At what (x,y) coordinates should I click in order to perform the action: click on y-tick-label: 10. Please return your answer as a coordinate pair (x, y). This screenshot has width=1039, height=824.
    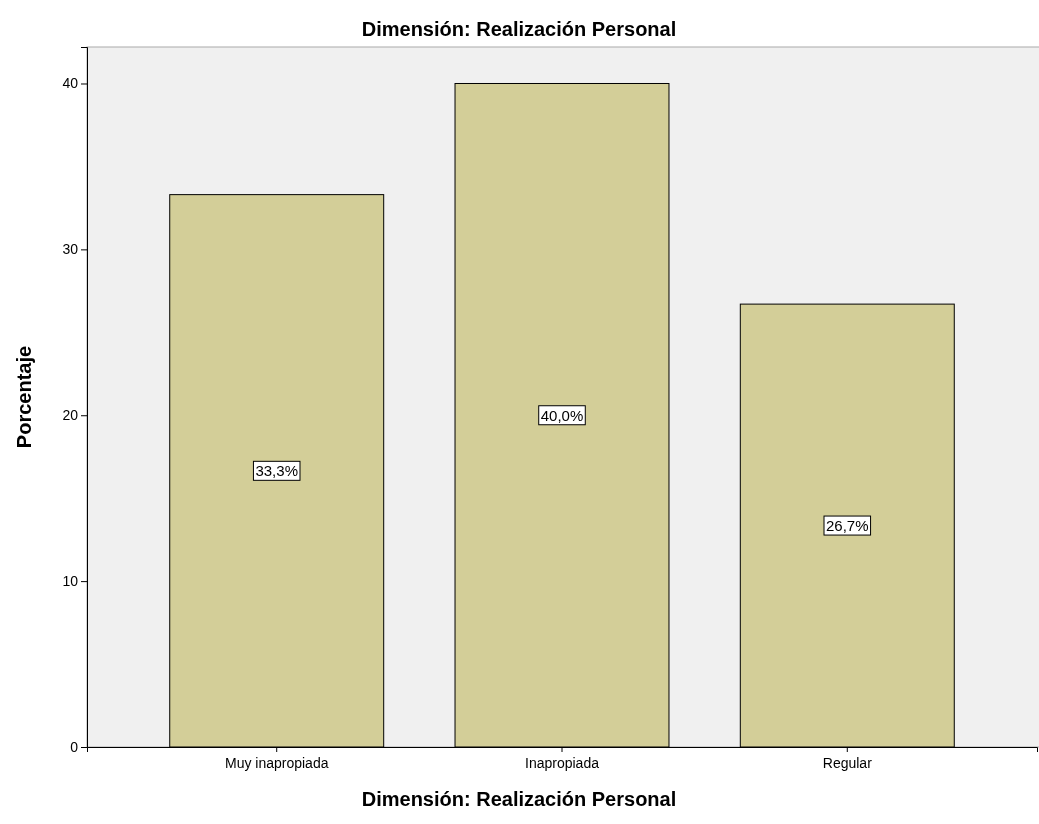
    Looking at the image, I should click on (70, 581).